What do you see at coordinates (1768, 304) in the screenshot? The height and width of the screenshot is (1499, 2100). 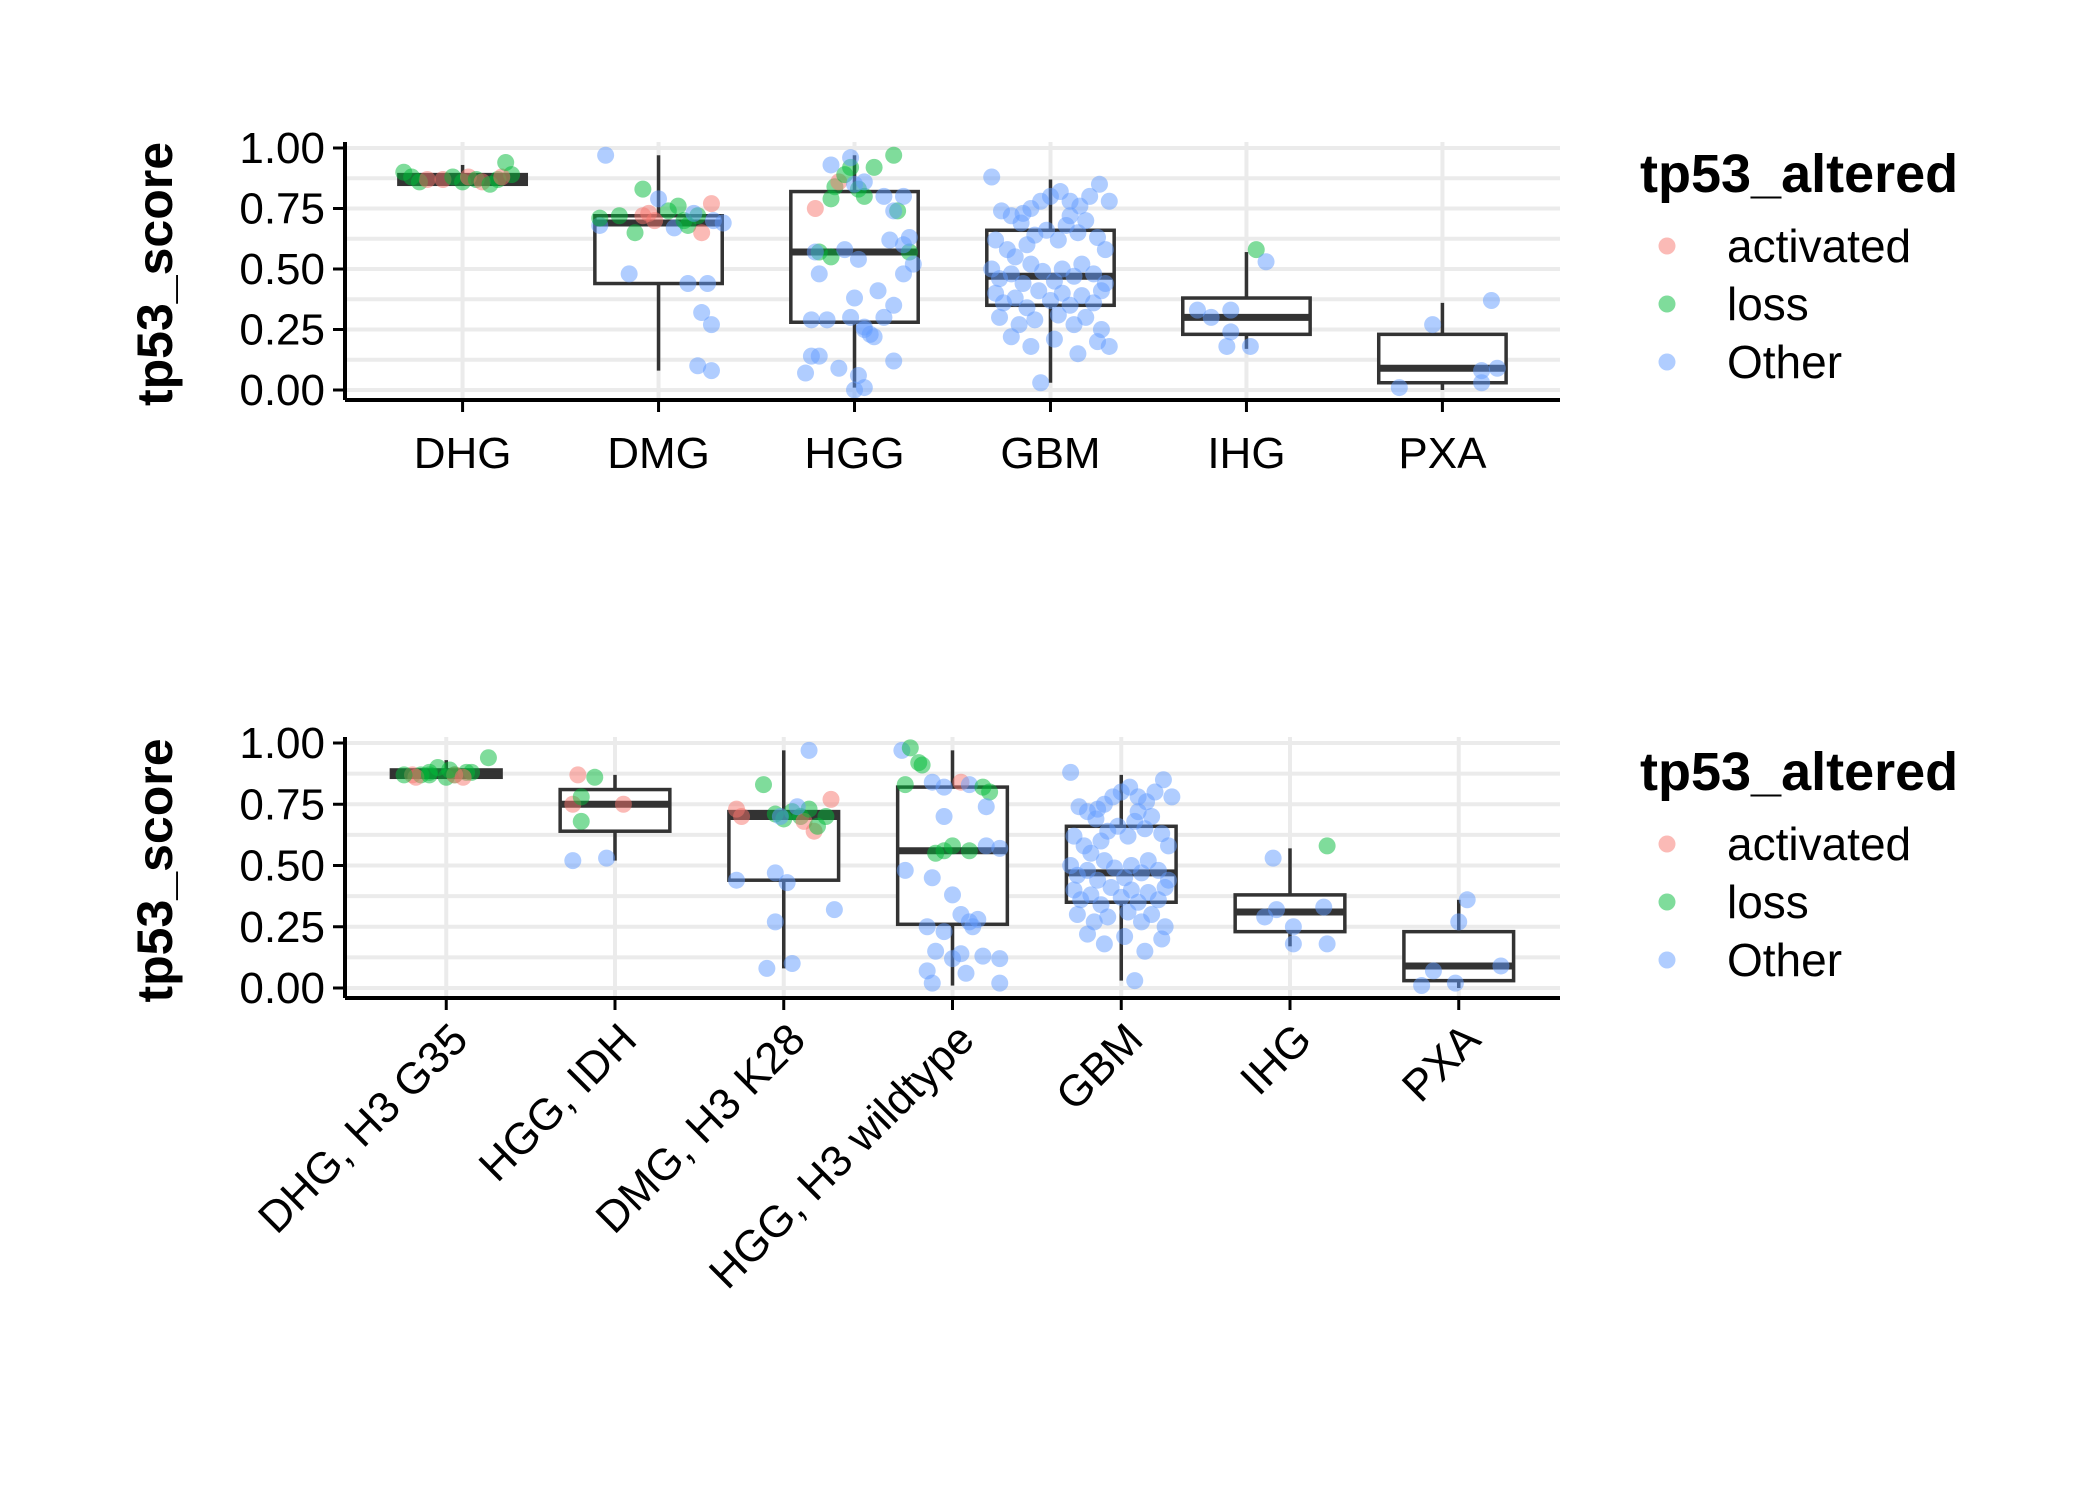 I see `legend-label-loss: loss` at bounding box center [1768, 304].